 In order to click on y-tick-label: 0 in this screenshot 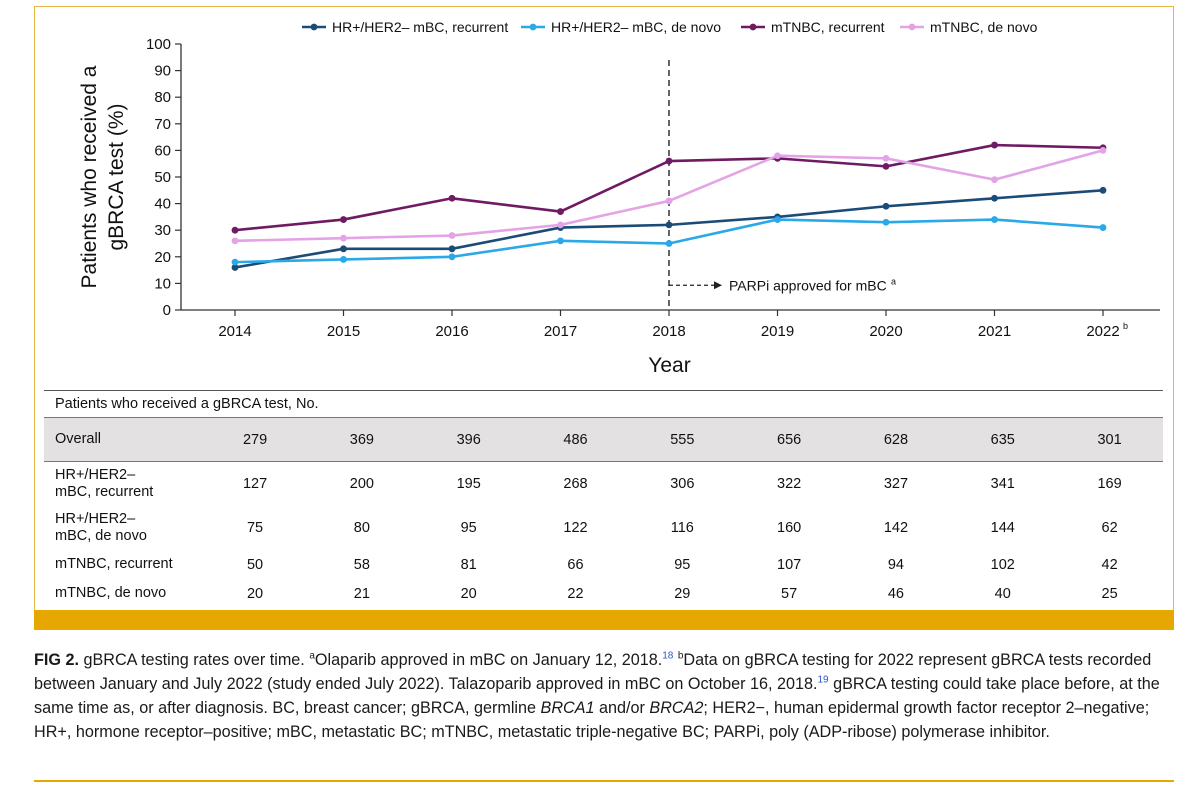, I will do `click(167, 310)`.